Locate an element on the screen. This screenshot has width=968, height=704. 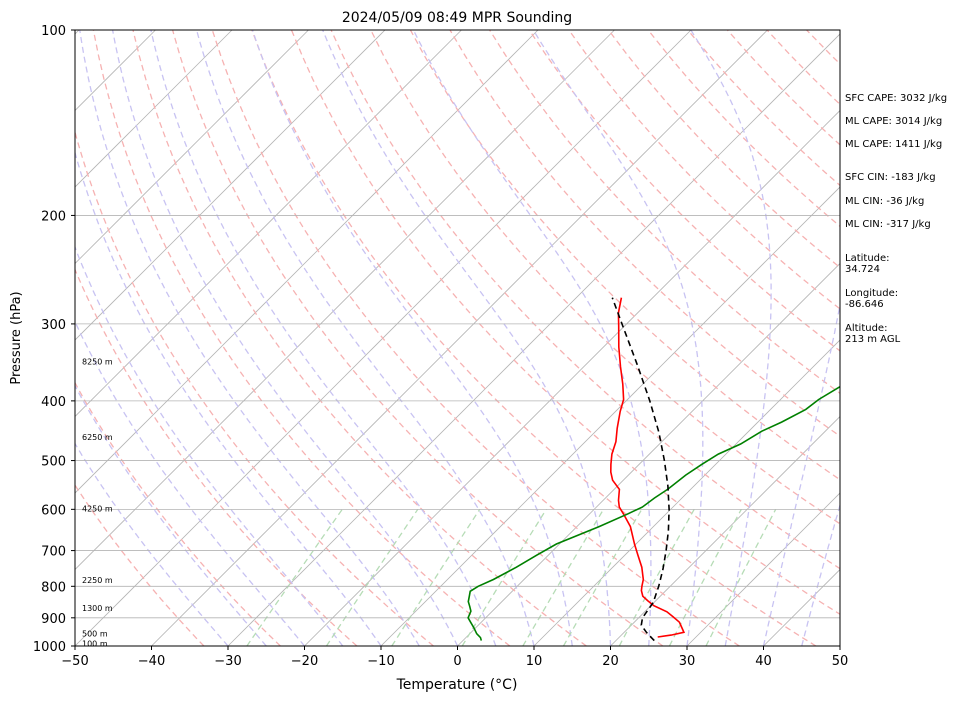
y-tick-label: 1000 is located at coordinates (49, 647).